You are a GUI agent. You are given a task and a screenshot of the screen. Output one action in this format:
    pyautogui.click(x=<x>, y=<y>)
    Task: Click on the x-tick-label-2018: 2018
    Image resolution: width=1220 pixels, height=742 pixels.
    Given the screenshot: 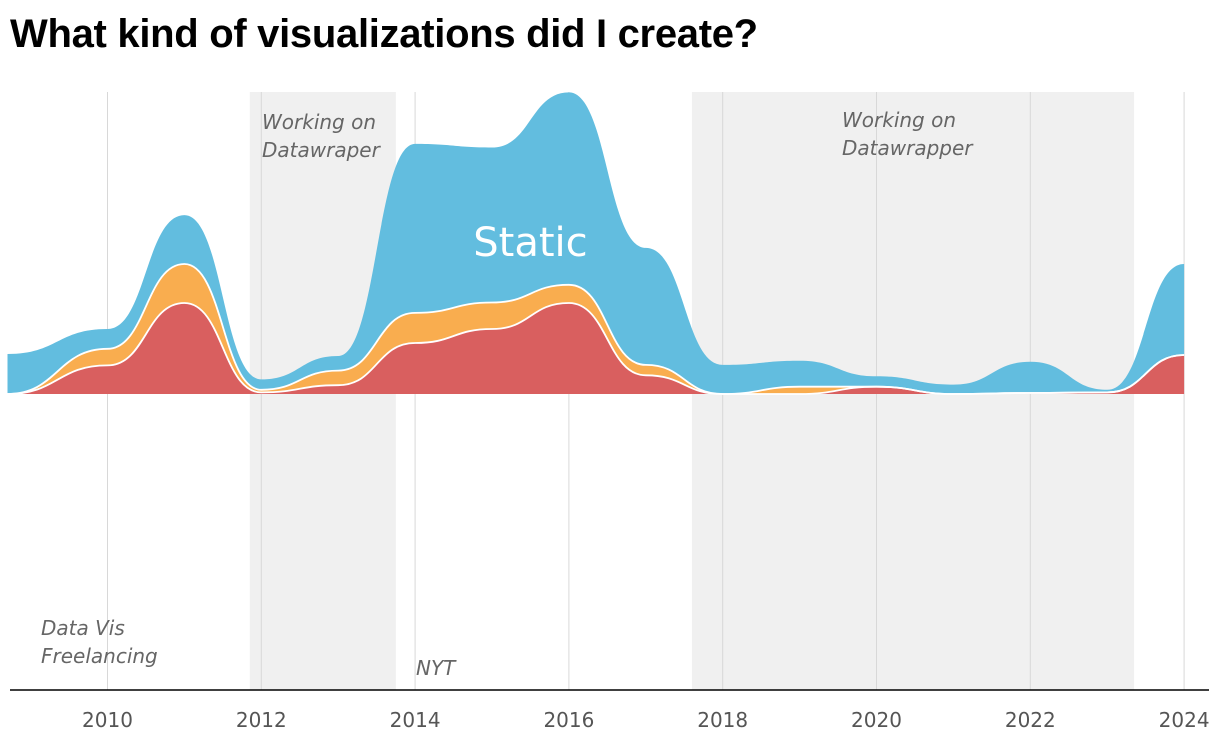 What is the action you would take?
    pyautogui.click(x=722, y=720)
    